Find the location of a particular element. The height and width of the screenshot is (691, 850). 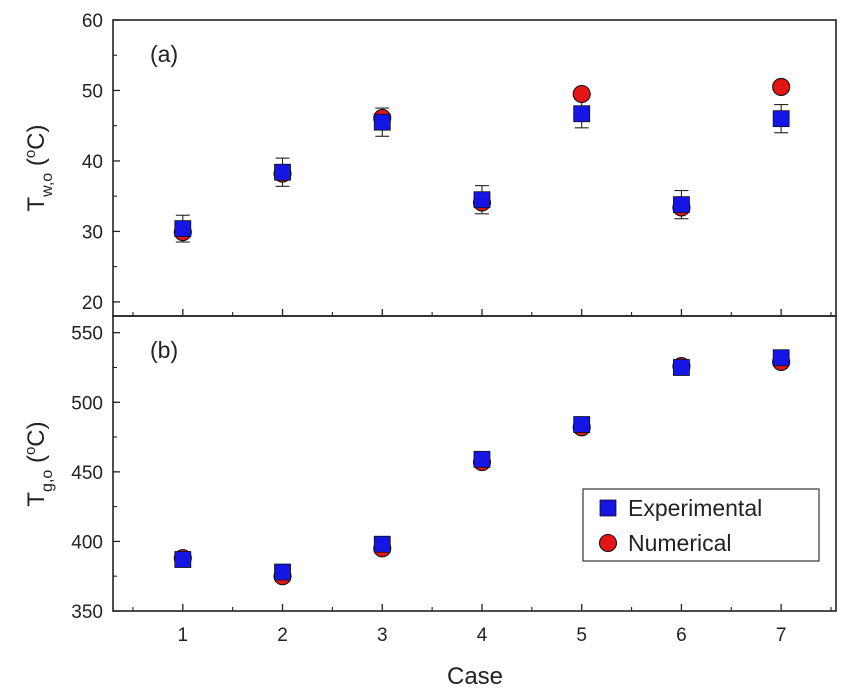

legend: Experimental Numerical is located at coordinates (701, 525).